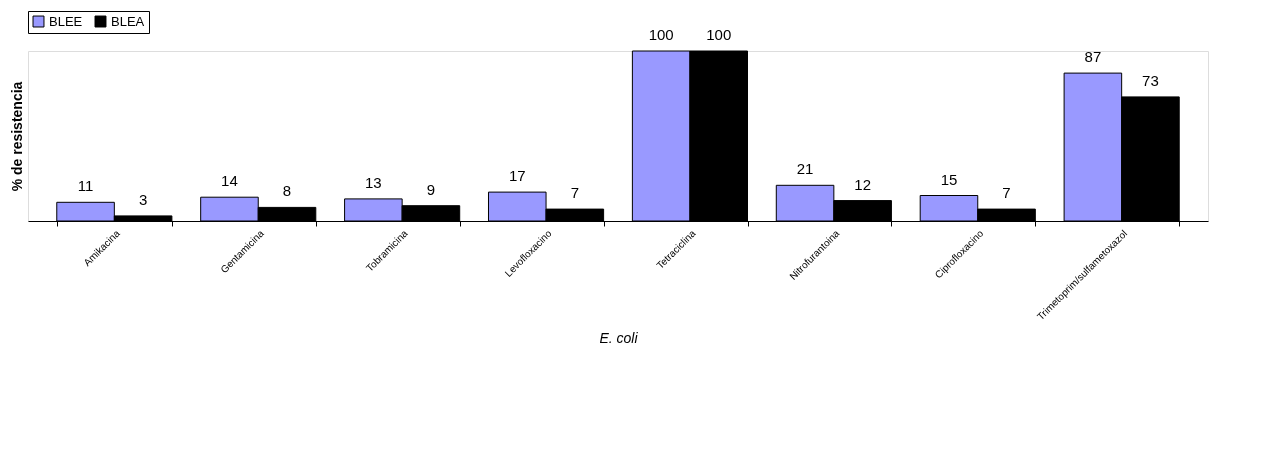 Image resolution: width=1271 pixels, height=474 pixels. What do you see at coordinates (229, 181) in the screenshot?
I see `data-label: 14` at bounding box center [229, 181].